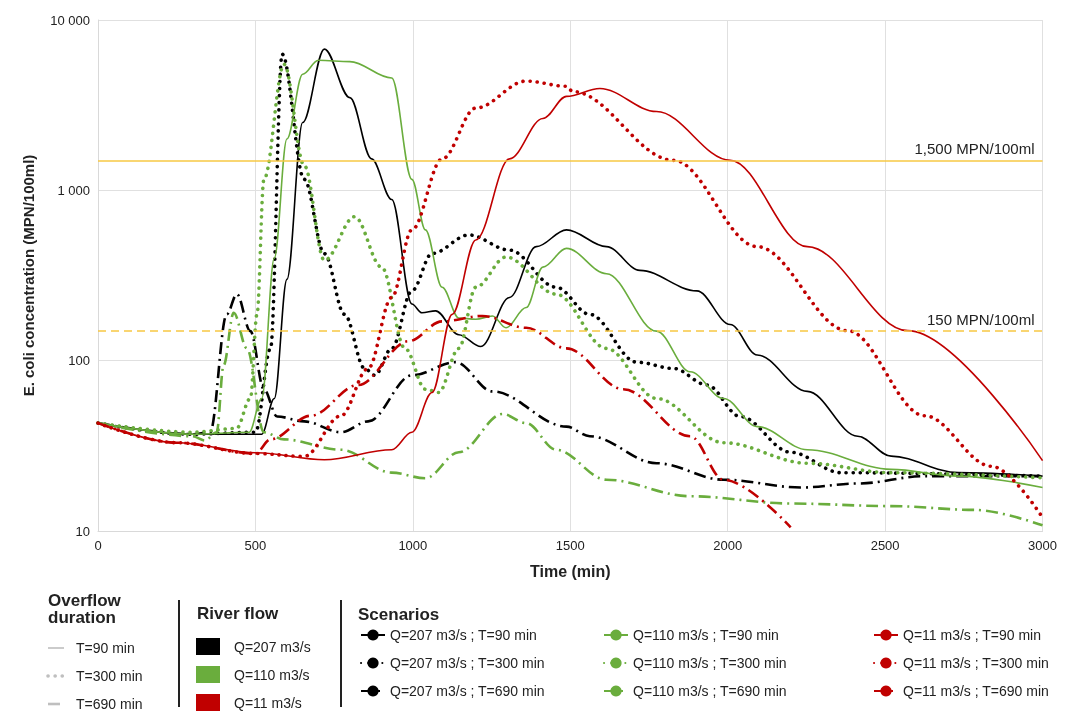 The width and height of the screenshot is (1068, 715). Describe the element at coordinates (710, 663) in the screenshot. I see `legend-label: Q=110 m3/s ; T=300 min` at that location.